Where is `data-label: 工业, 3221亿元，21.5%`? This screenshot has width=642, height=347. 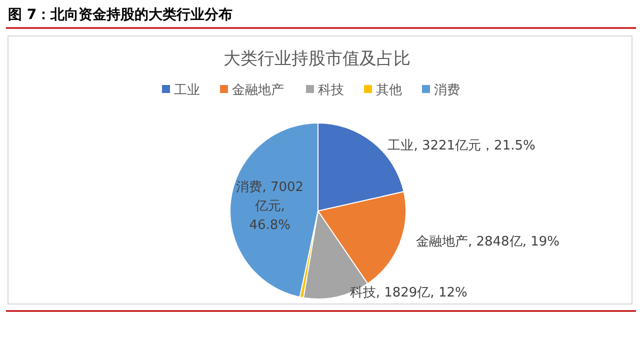 data-label: 工业, 3221亿元，21.5% is located at coordinates (462, 146).